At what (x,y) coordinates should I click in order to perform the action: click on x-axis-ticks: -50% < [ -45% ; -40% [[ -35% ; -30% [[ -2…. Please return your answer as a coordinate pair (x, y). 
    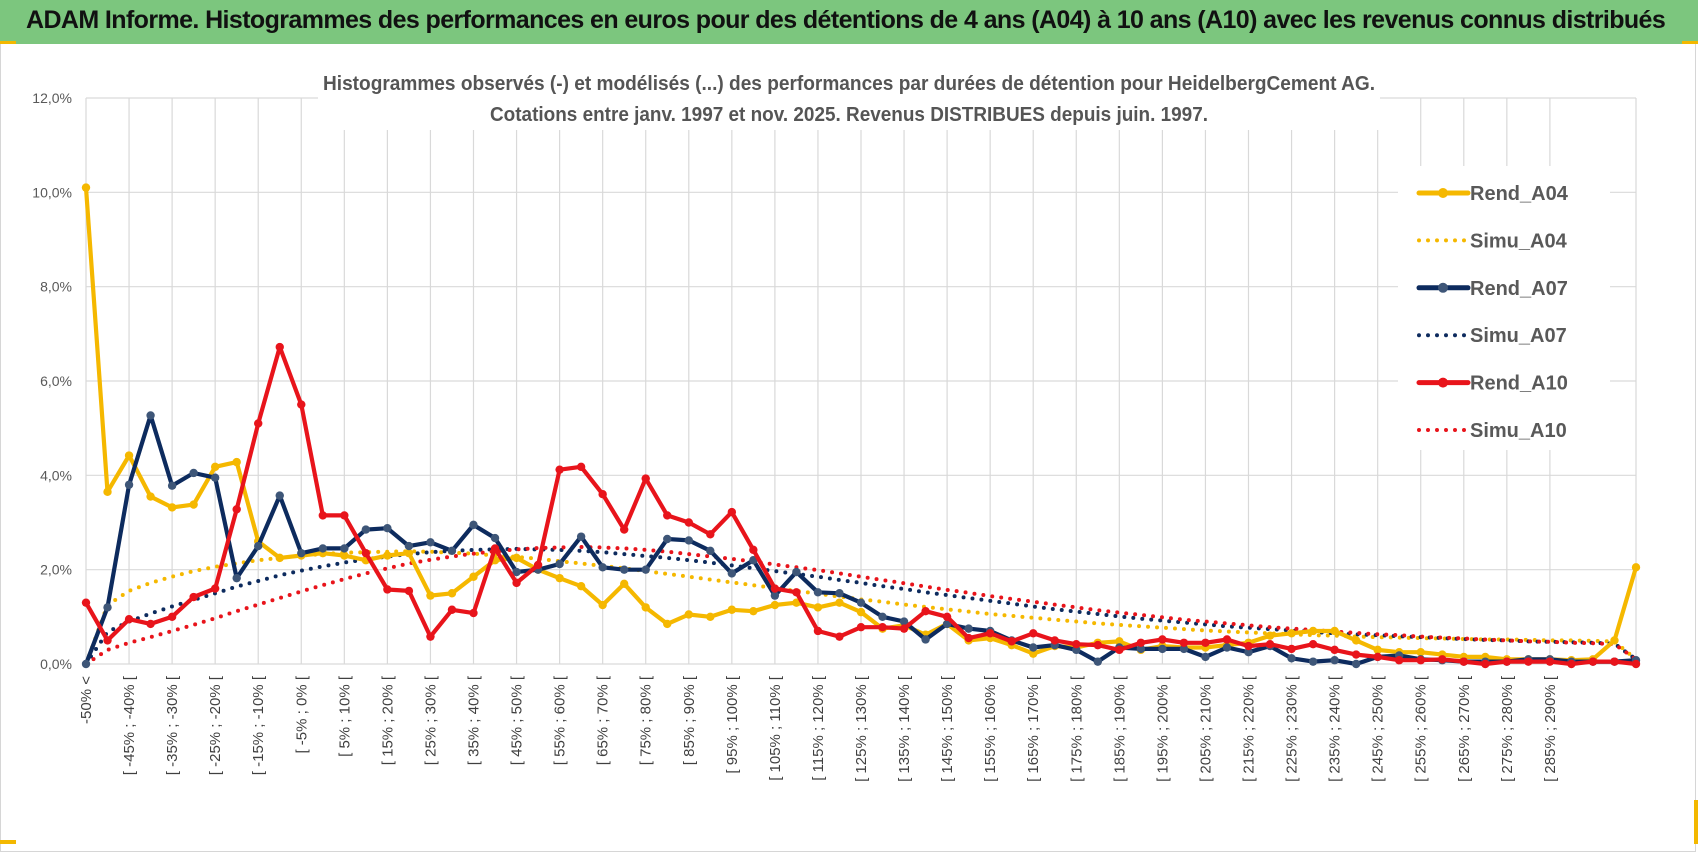
    Looking at the image, I should click on (818, 728).